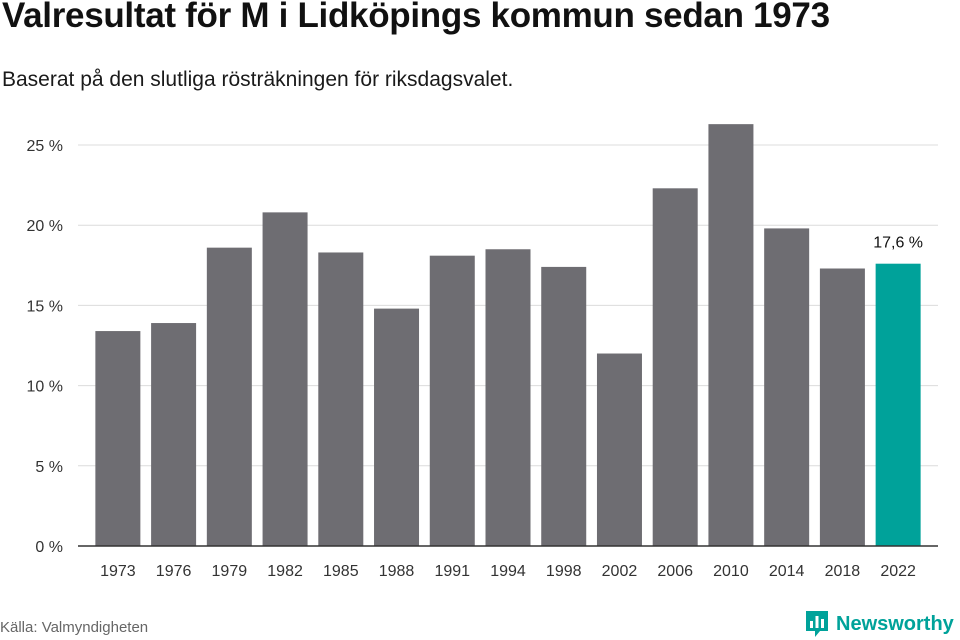 Image resolution: width=960 pixels, height=640 pixels. Describe the element at coordinates (45, 387) in the screenshot. I see `y-tick-label: 10 %` at that location.